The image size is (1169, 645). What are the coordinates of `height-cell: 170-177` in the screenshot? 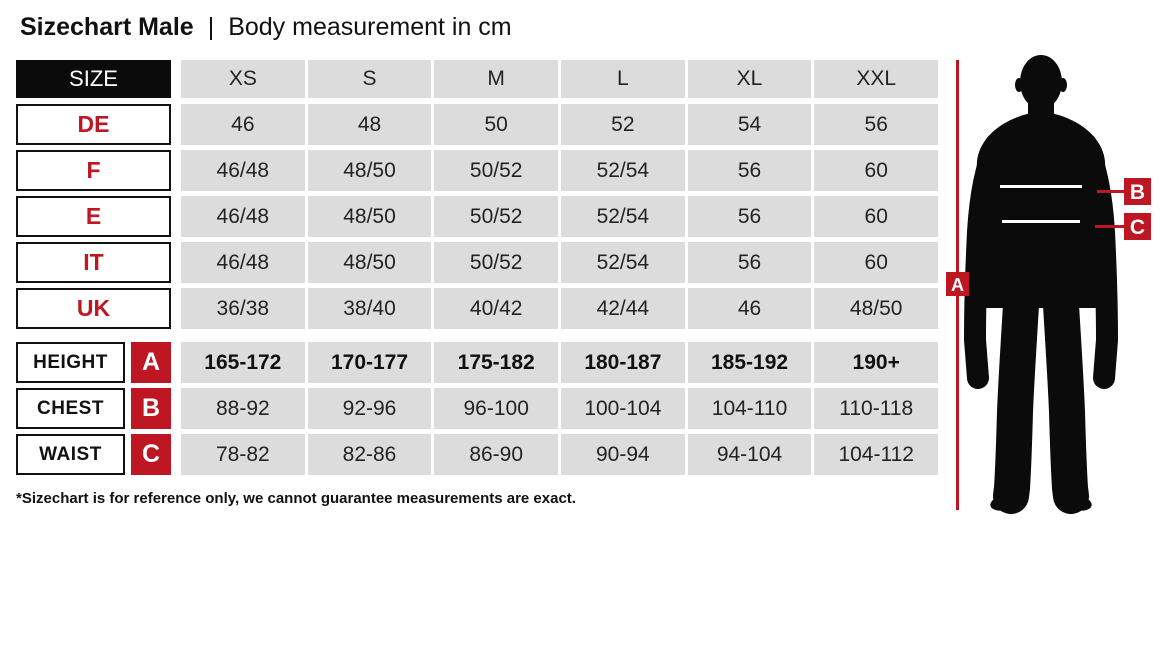 It's located at (369, 362).